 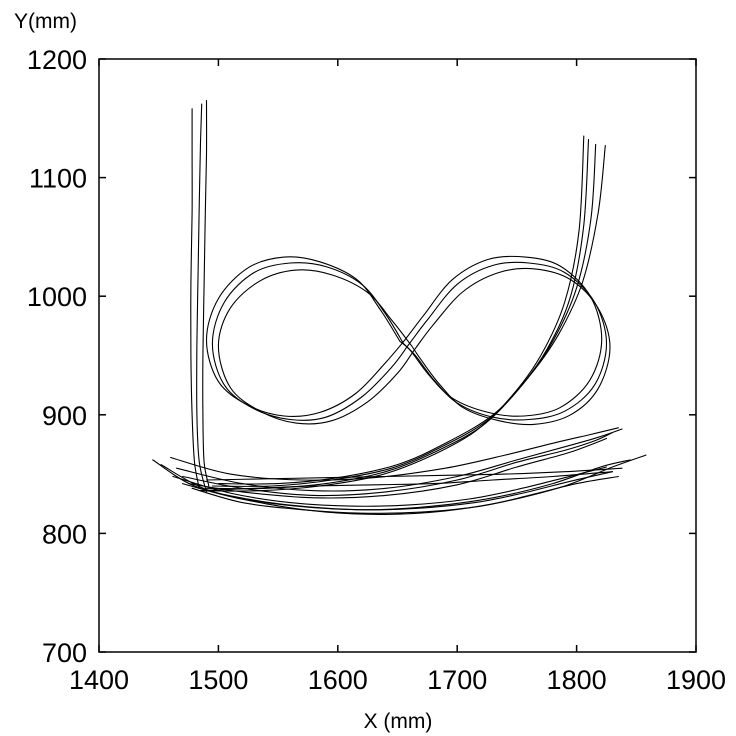 I want to click on y-tick-label-1000: 1000, so click(x=57, y=297).